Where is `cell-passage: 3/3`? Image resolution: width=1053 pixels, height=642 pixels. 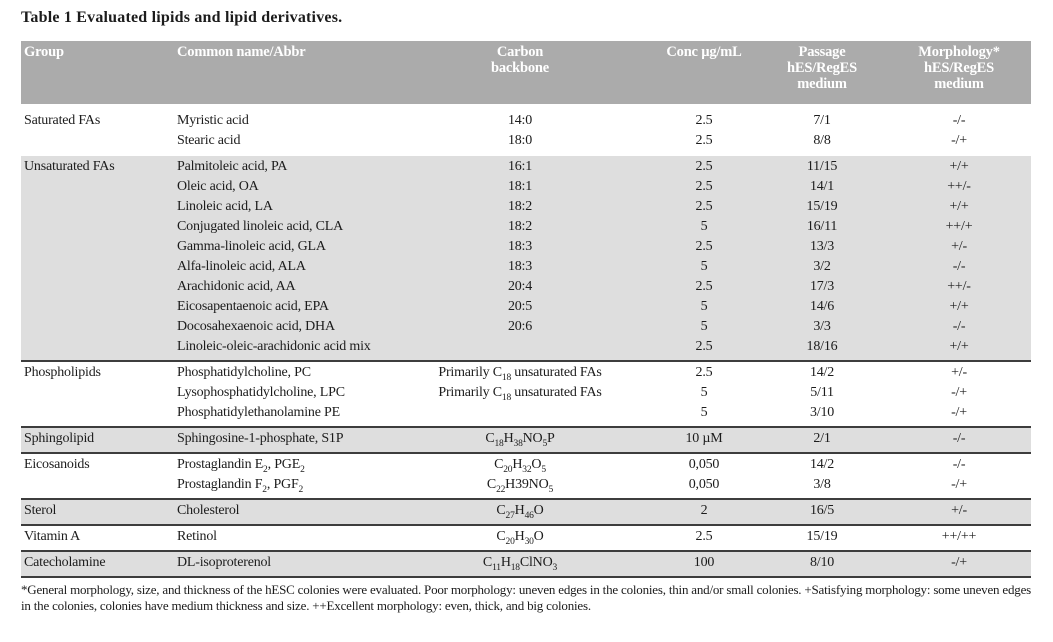
cell-passage: 3/3 is located at coordinates (822, 326).